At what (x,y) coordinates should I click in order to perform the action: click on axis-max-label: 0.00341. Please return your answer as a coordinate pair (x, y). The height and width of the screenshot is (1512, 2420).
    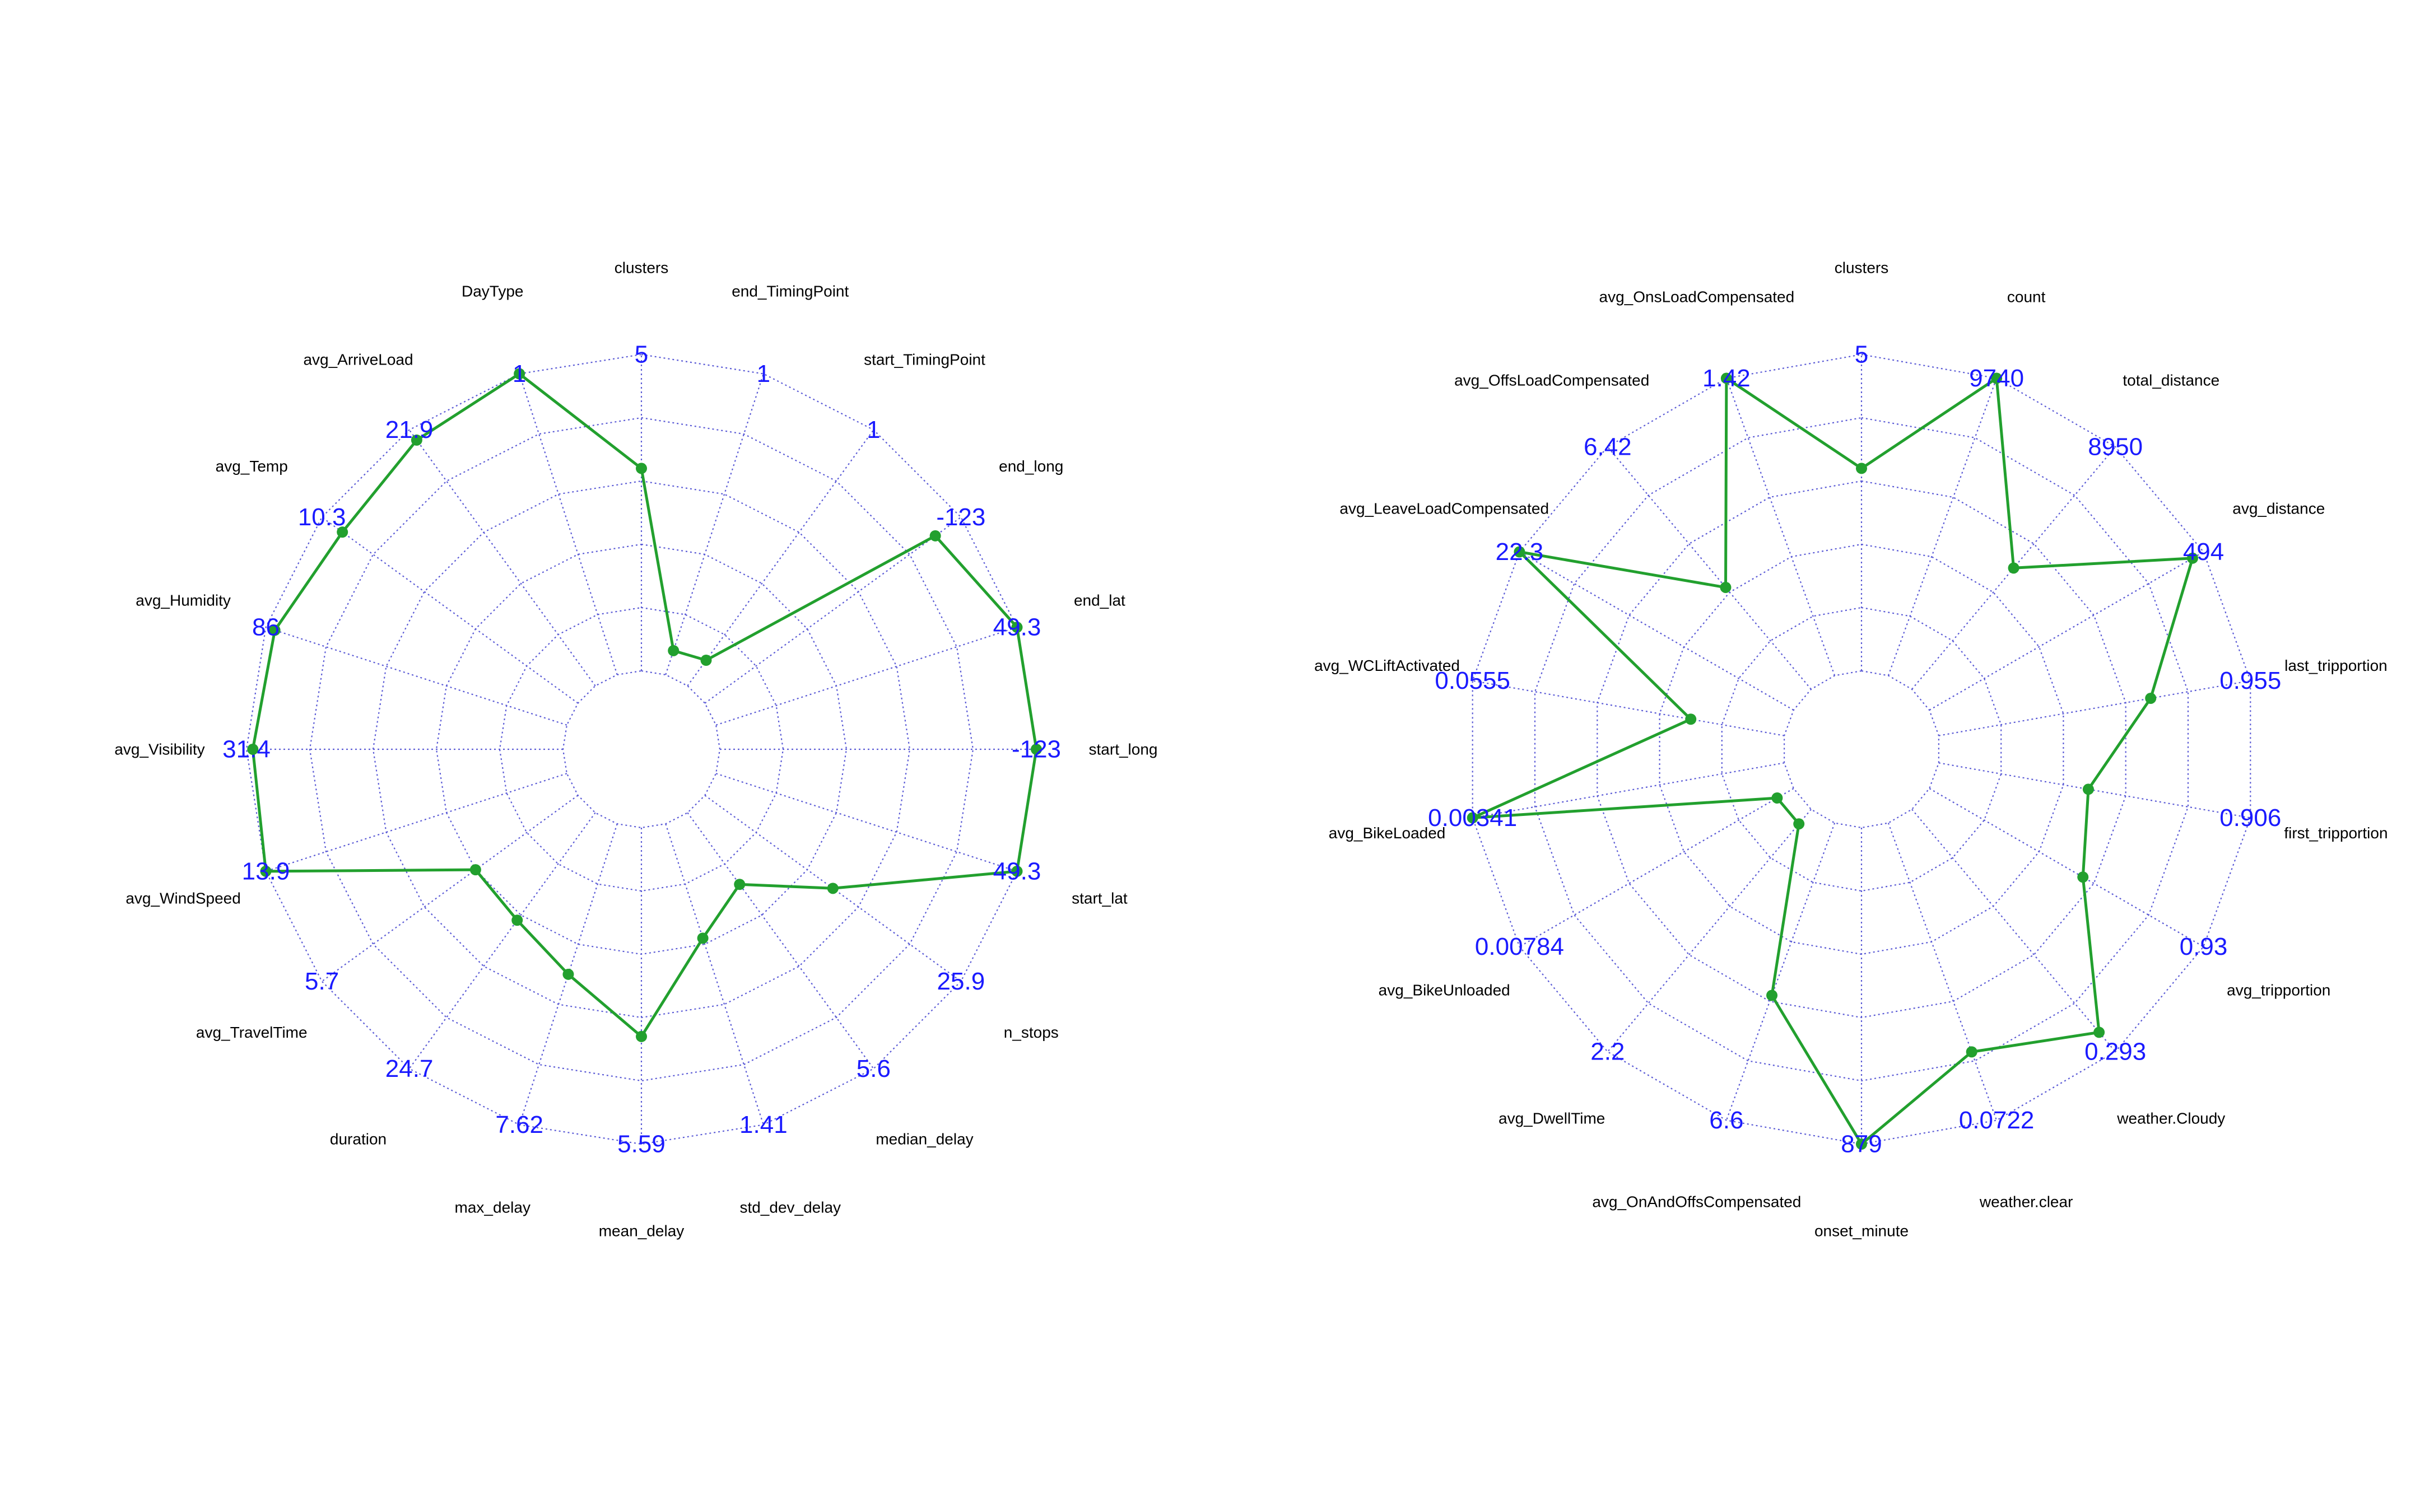
    Looking at the image, I should click on (1473, 818).